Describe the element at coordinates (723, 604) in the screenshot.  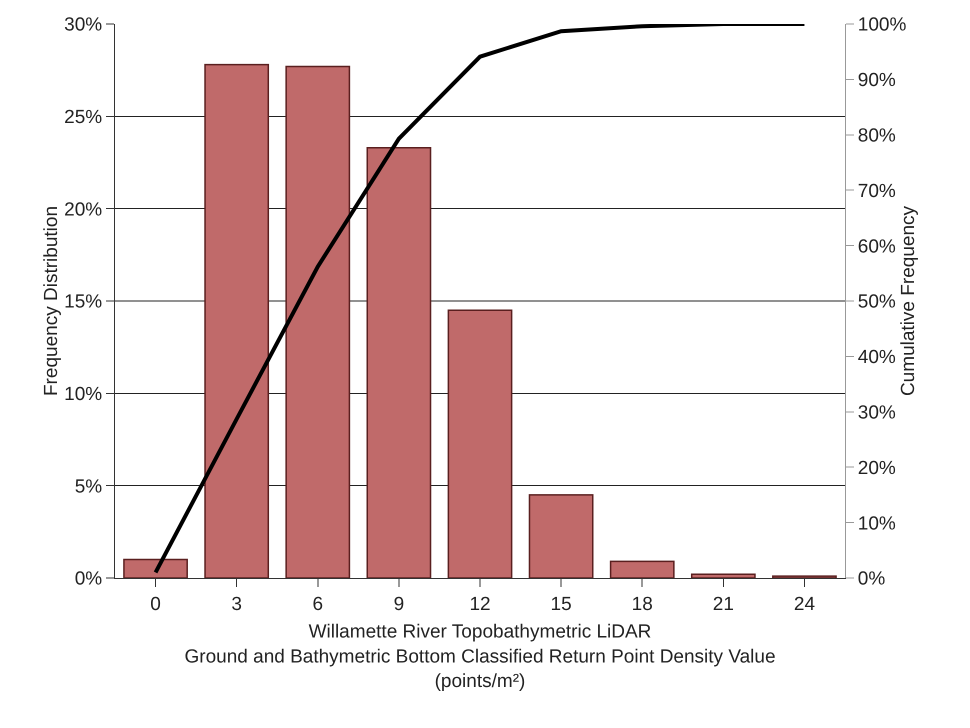
I see `x-tick-label: 21` at that location.